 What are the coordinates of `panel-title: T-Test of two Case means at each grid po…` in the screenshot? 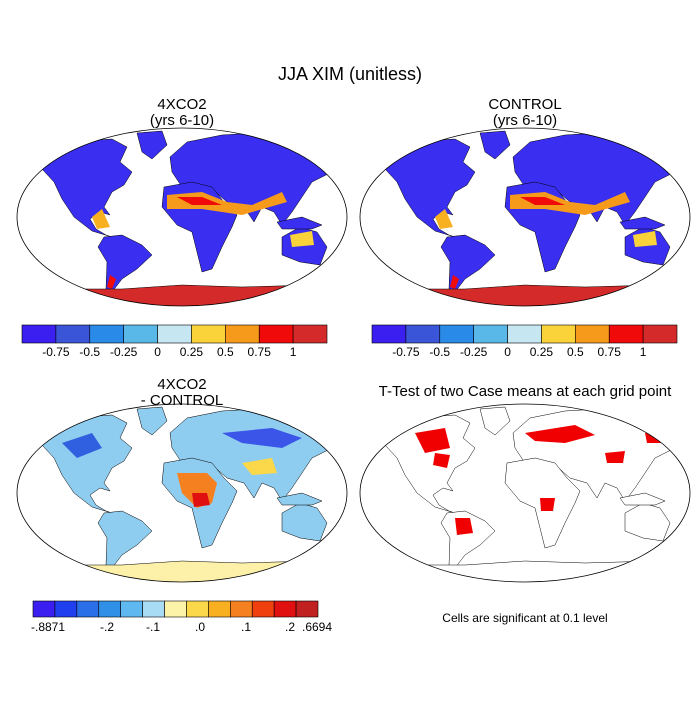 It's located at (525, 391).